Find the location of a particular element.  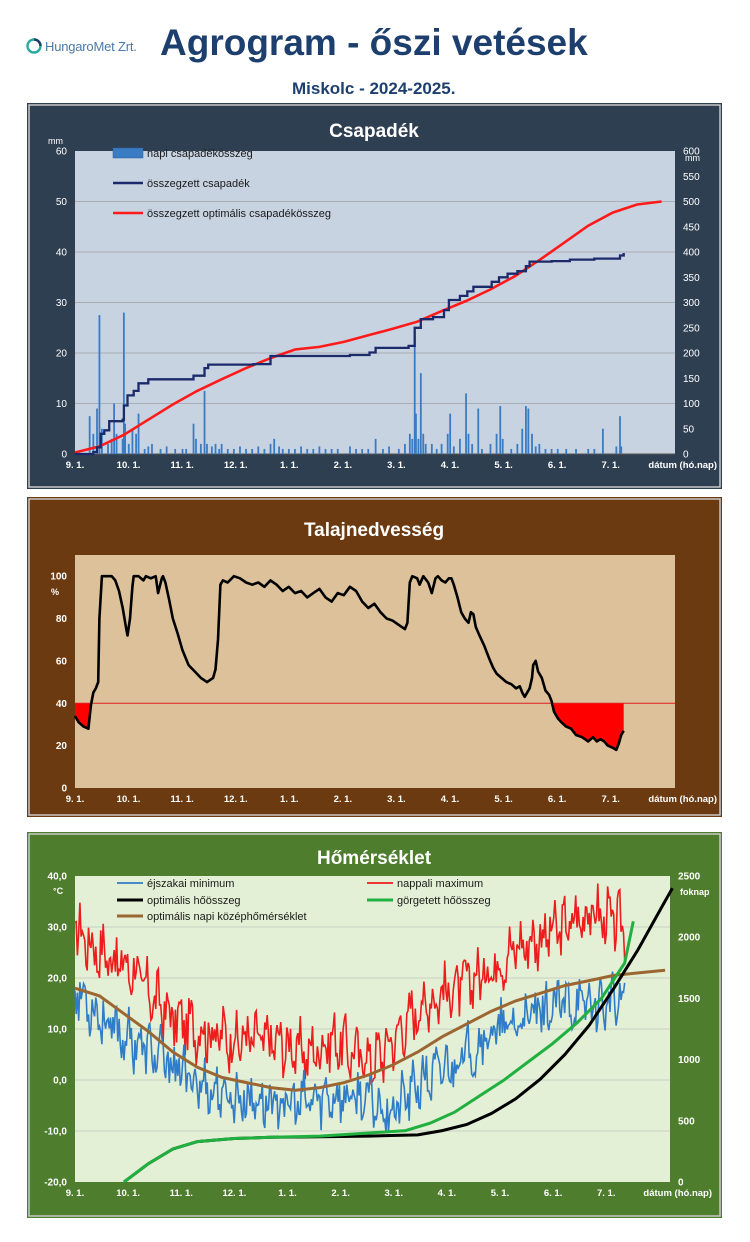

temp-x-axis-label: dátum (hó.nap) is located at coordinates (677, 1193).